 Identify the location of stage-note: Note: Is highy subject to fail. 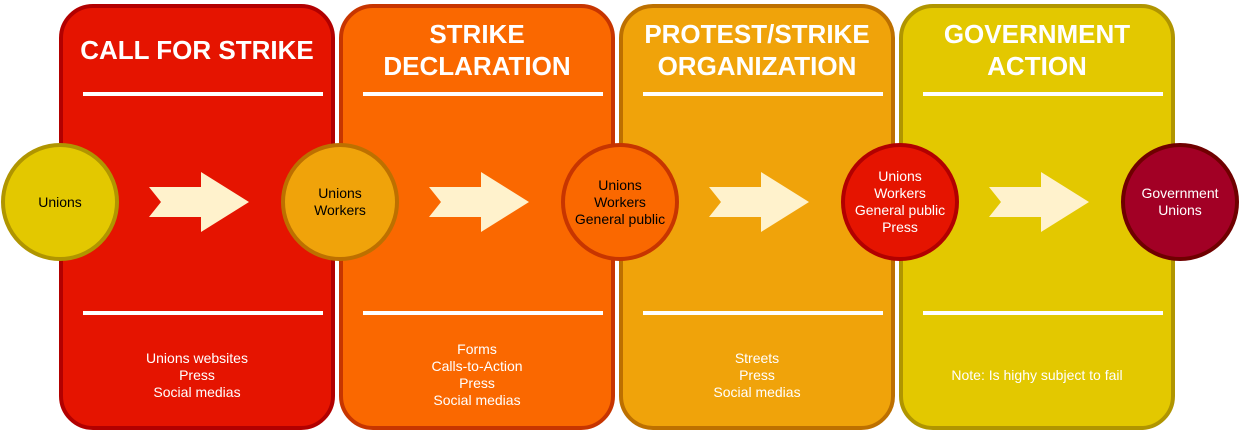
(1037, 374).